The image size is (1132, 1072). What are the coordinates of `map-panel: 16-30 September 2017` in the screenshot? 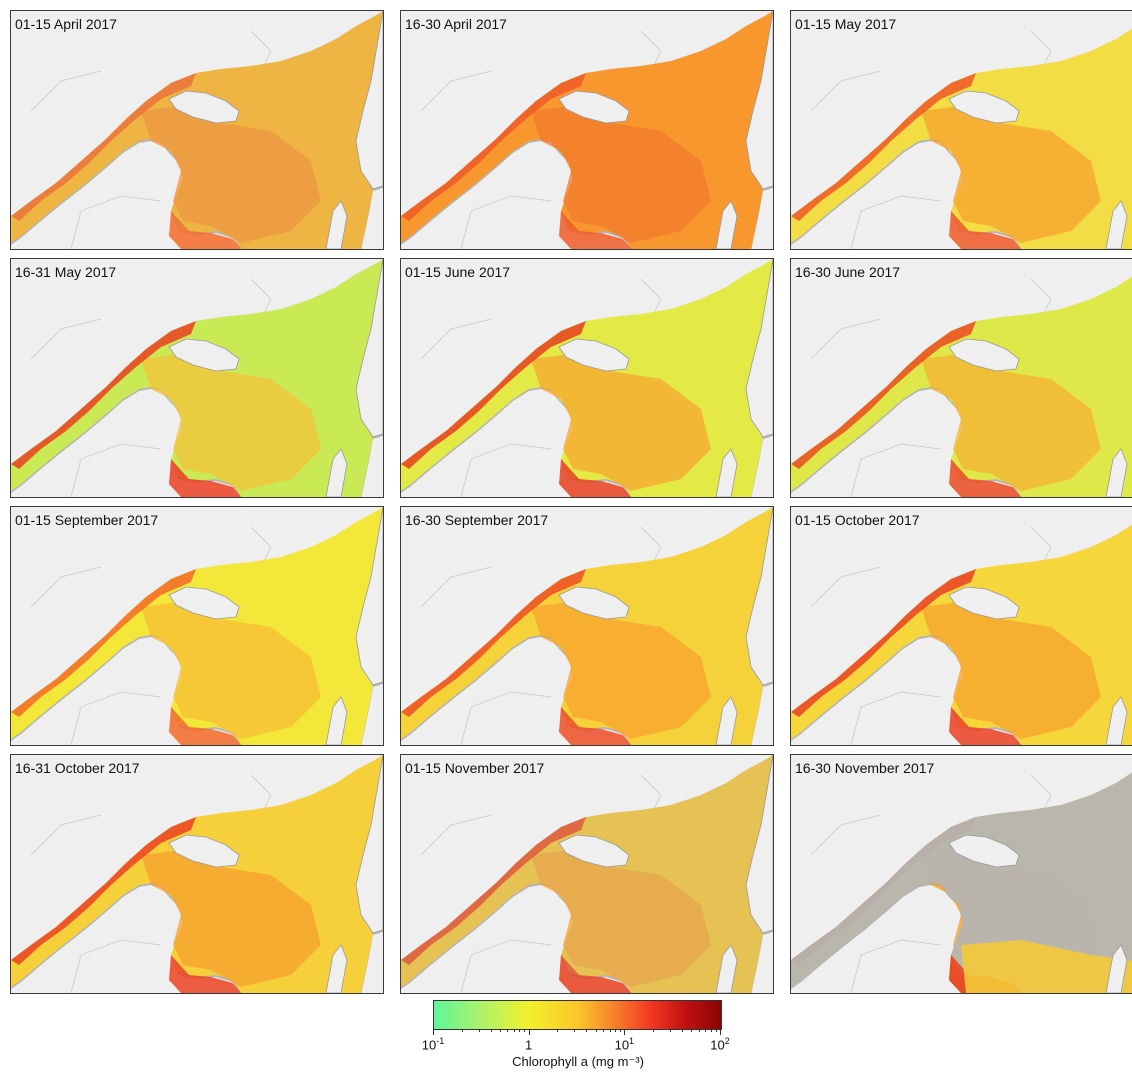 It's located at (587, 626).